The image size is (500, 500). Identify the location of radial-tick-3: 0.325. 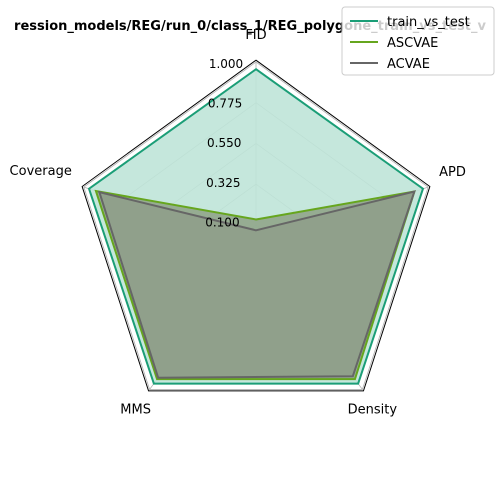
(223, 183).